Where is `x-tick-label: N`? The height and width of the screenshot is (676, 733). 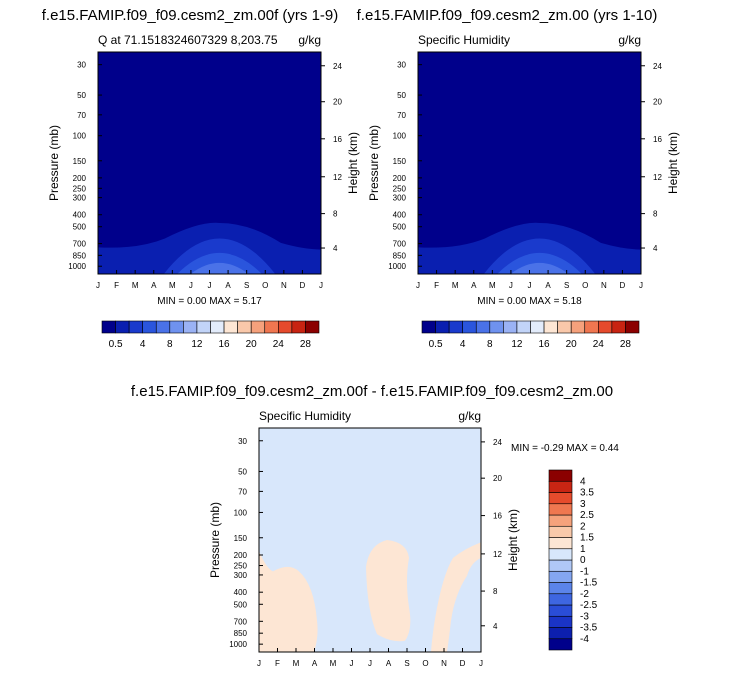
x-tick-label: N is located at coordinates (604, 285).